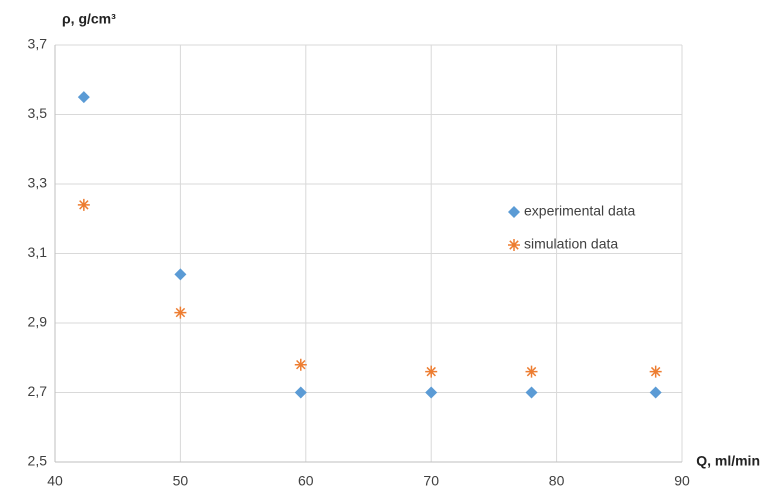  Describe the element at coordinates (181, 481) in the screenshot. I see `x-tick-label: 50` at that location.